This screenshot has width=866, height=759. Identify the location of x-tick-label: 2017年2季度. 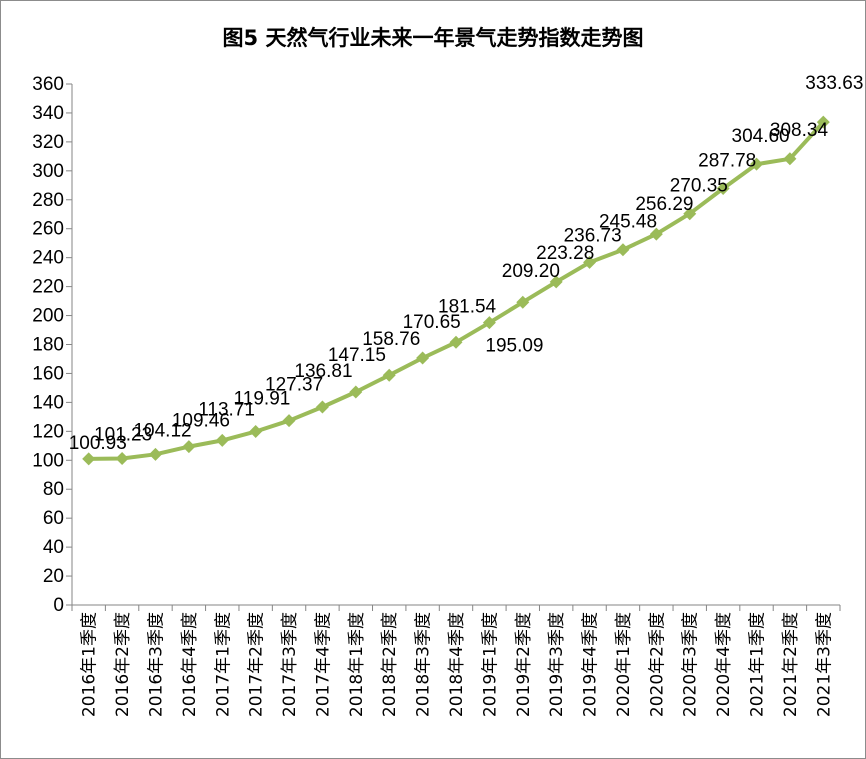
(257, 664).